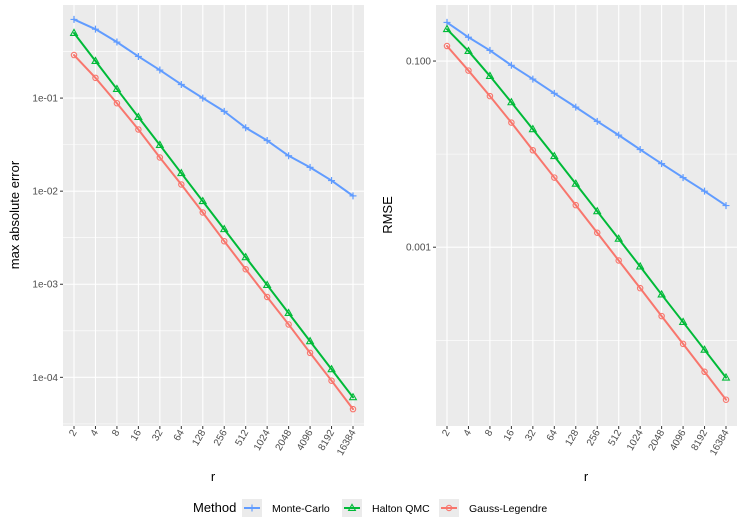  What do you see at coordinates (214, 507) in the screenshot?
I see `legend-title: Method` at bounding box center [214, 507].